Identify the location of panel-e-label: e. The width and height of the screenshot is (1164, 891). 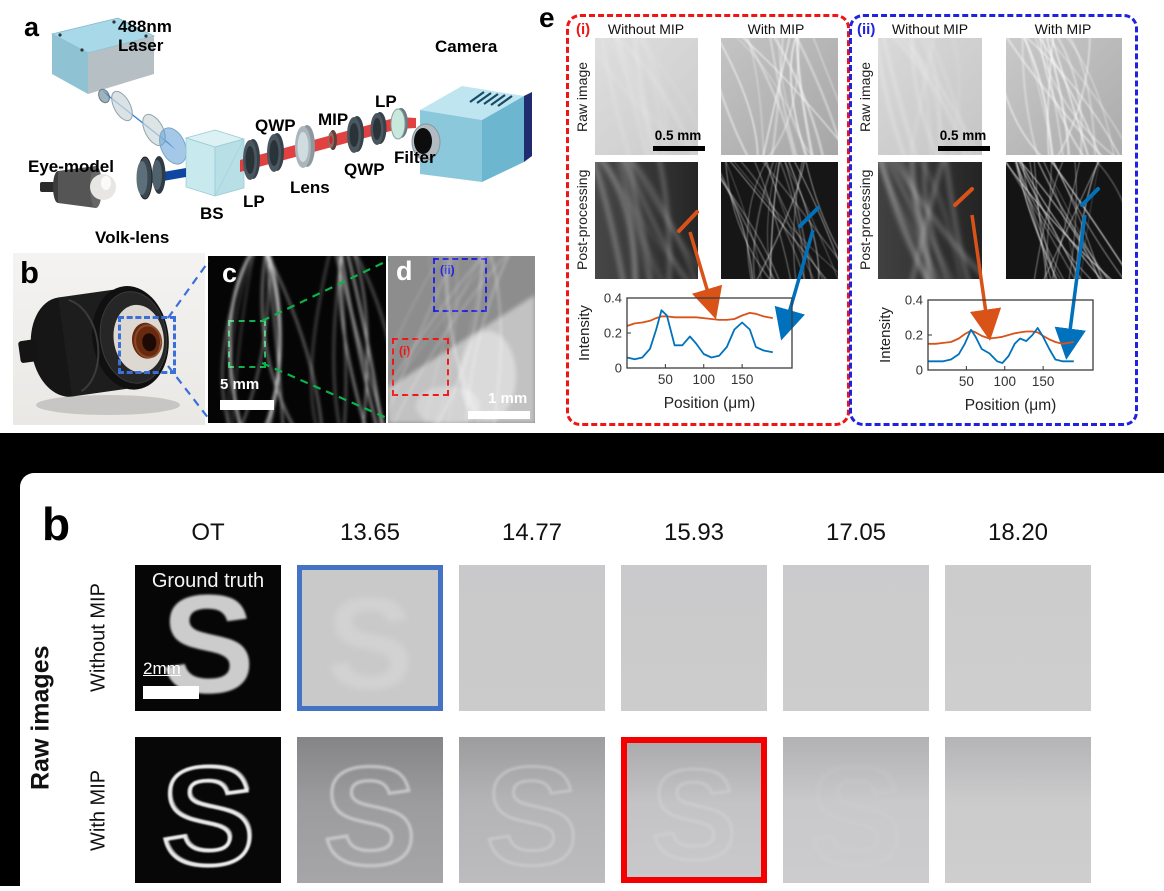
(547, 17).